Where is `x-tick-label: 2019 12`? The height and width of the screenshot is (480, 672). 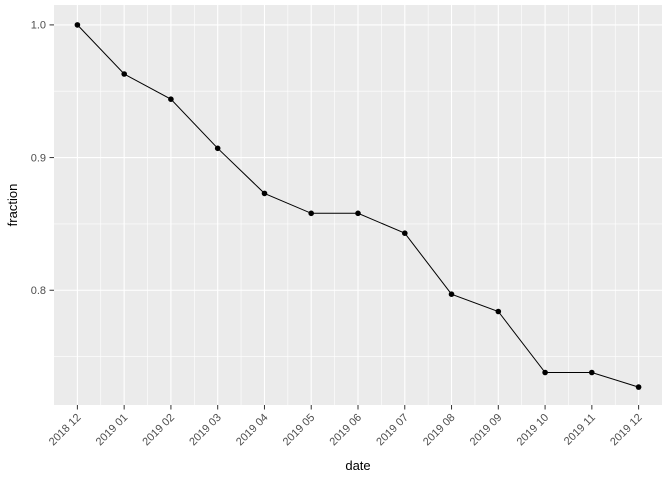 x-tick-label: 2019 12 is located at coordinates (626, 430).